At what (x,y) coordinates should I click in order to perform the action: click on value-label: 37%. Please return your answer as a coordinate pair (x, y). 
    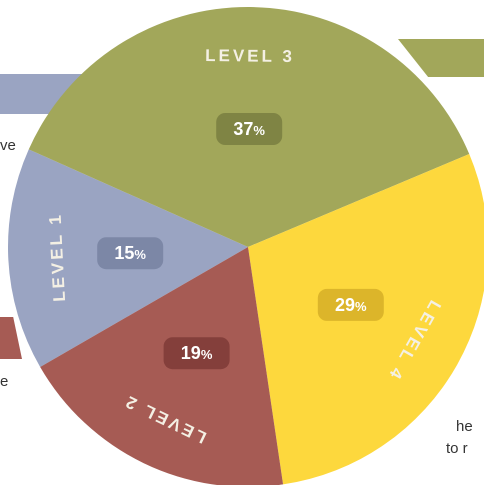
    Looking at the image, I should click on (249, 129).